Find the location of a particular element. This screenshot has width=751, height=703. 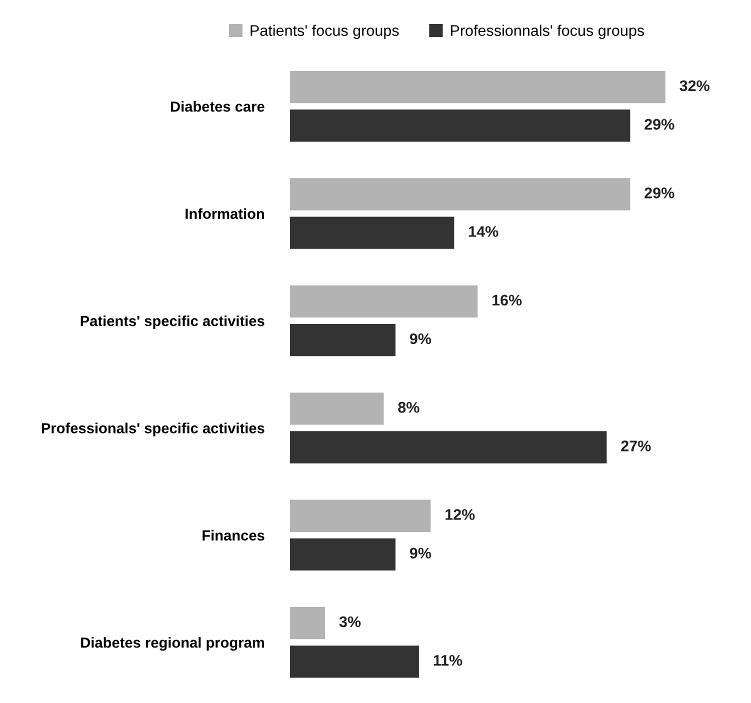

data-label: 8% is located at coordinates (409, 407).